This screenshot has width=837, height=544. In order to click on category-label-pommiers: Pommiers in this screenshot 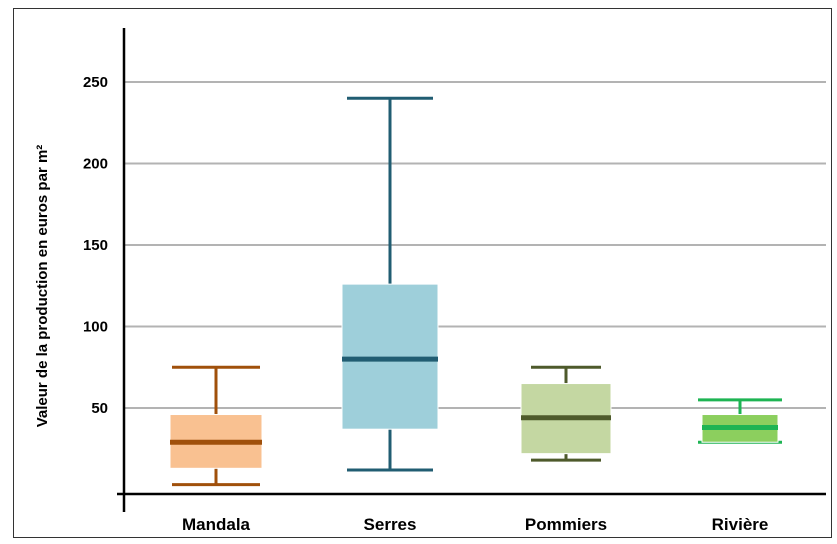, I will do `click(566, 524)`.